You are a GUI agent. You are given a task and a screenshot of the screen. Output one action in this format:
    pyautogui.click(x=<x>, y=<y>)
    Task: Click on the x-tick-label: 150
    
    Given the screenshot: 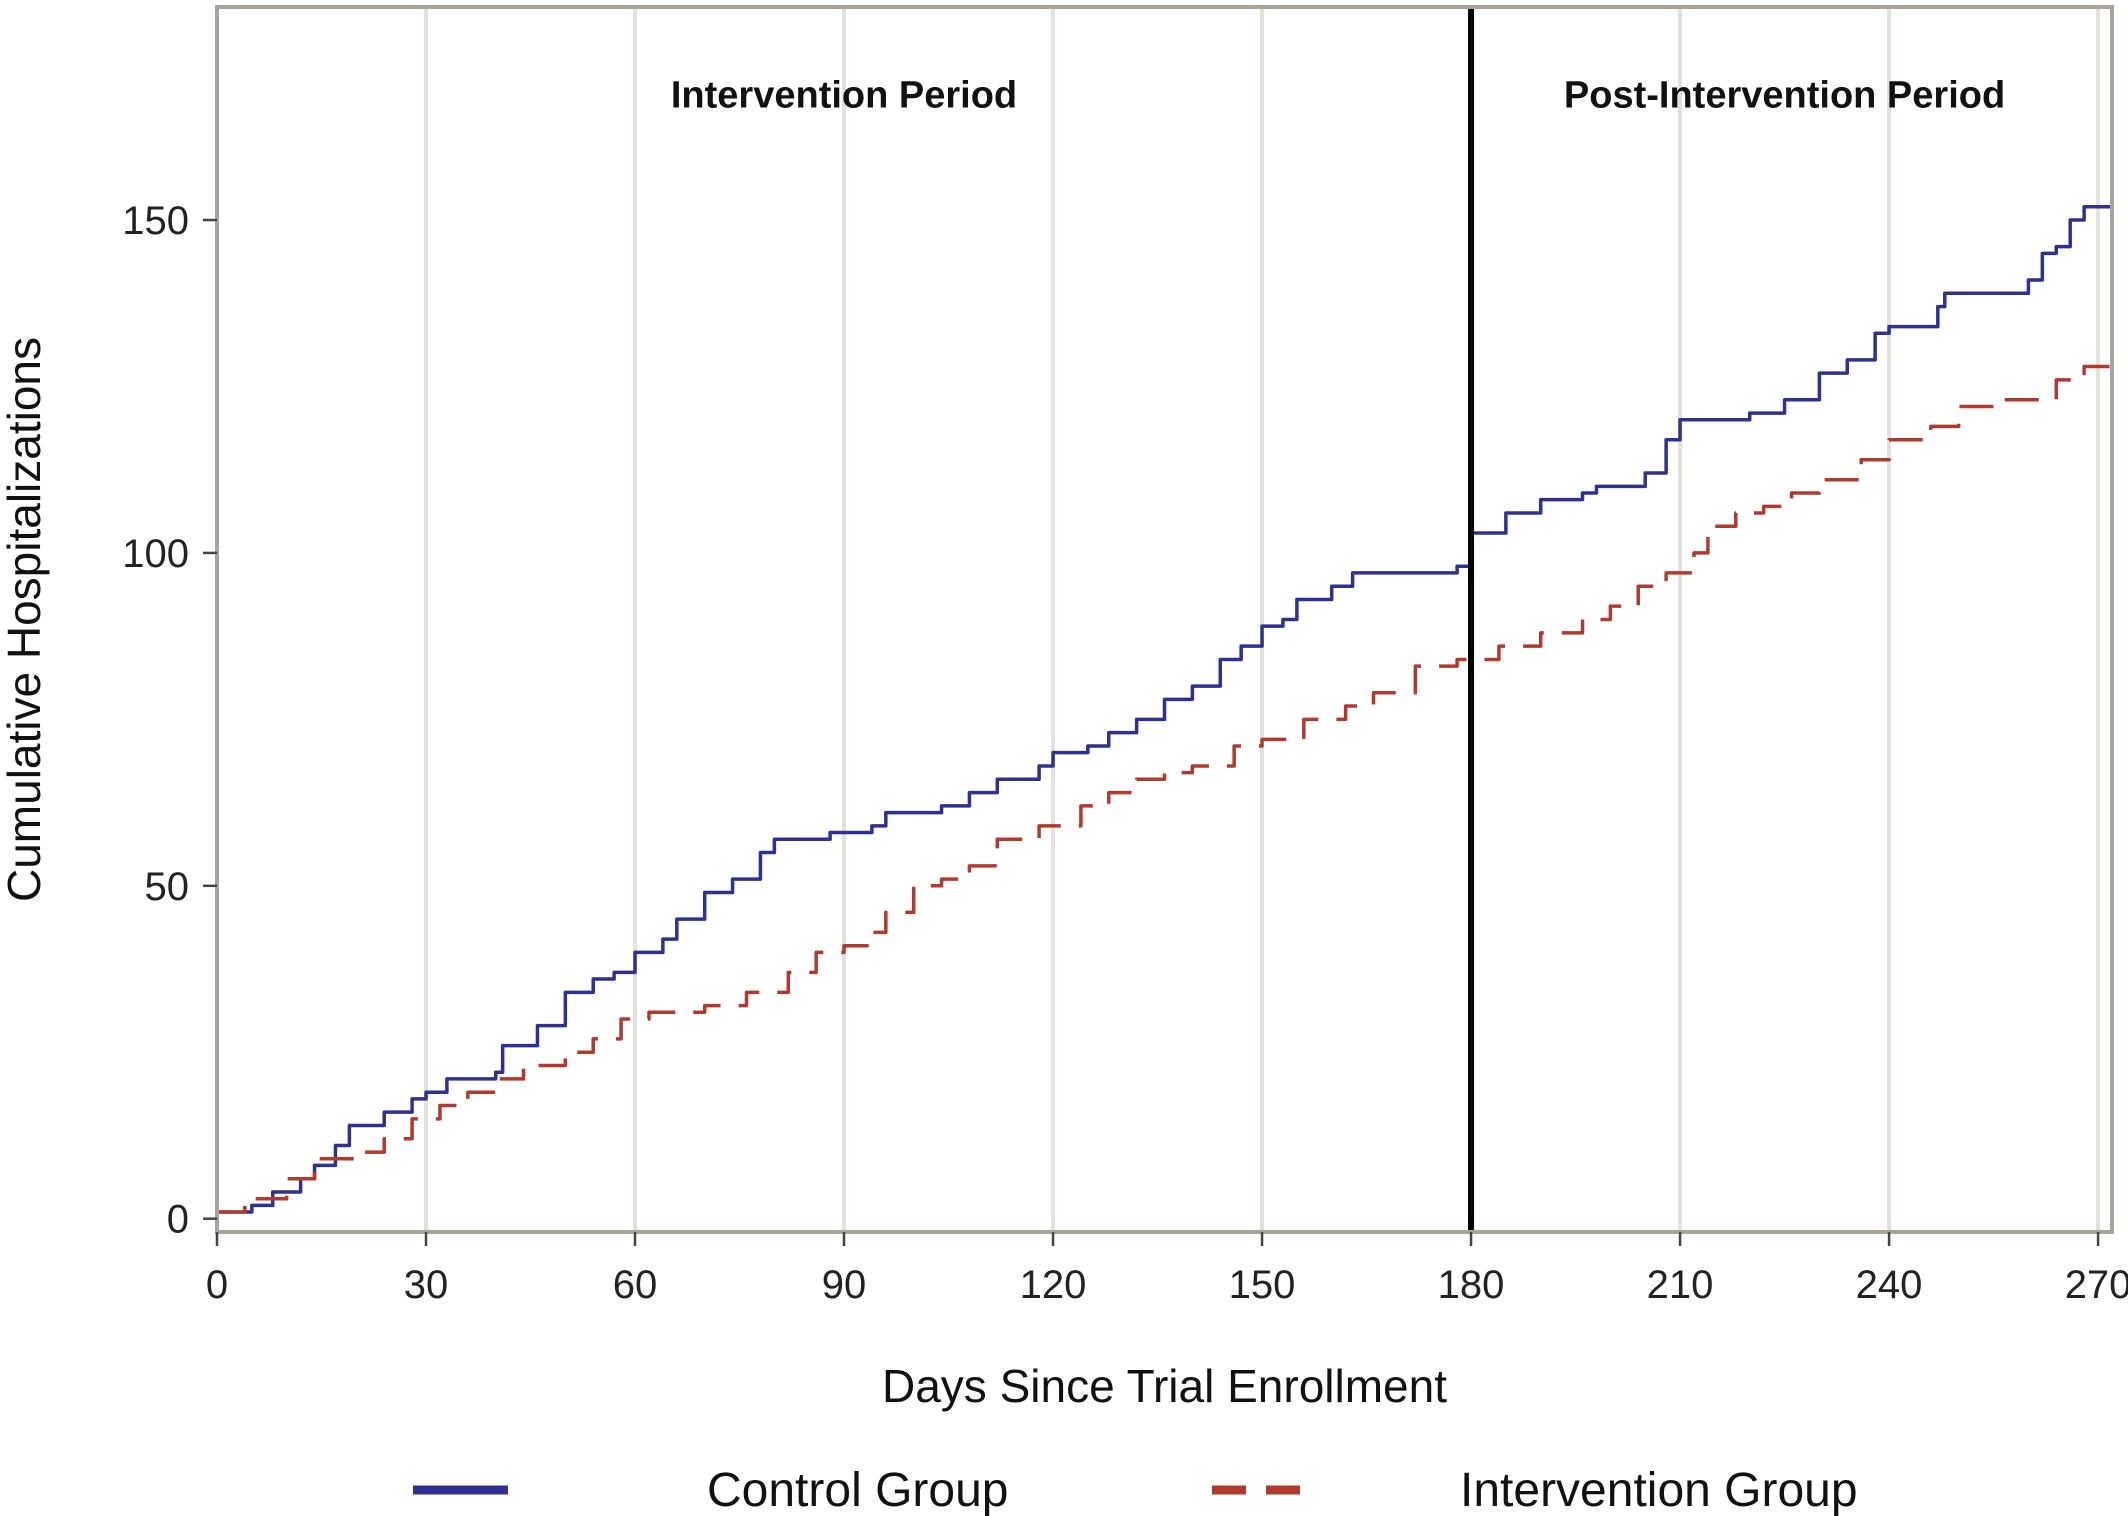 What is the action you would take?
    pyautogui.click(x=1262, y=1285)
    